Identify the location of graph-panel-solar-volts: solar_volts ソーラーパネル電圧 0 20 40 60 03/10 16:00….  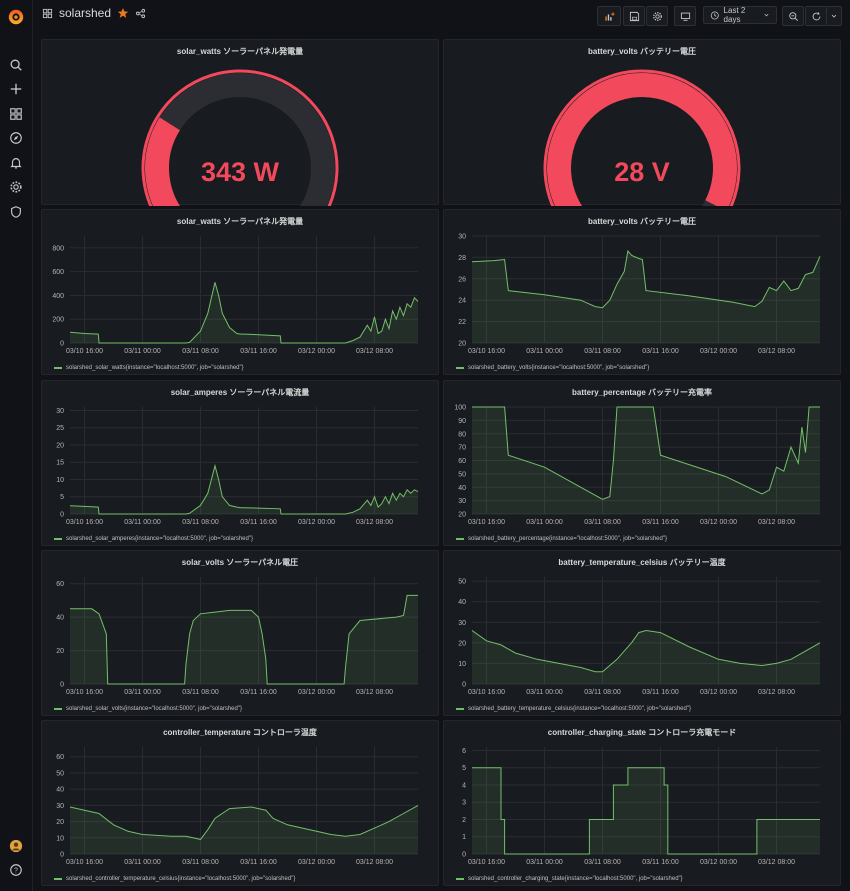
(240, 633).